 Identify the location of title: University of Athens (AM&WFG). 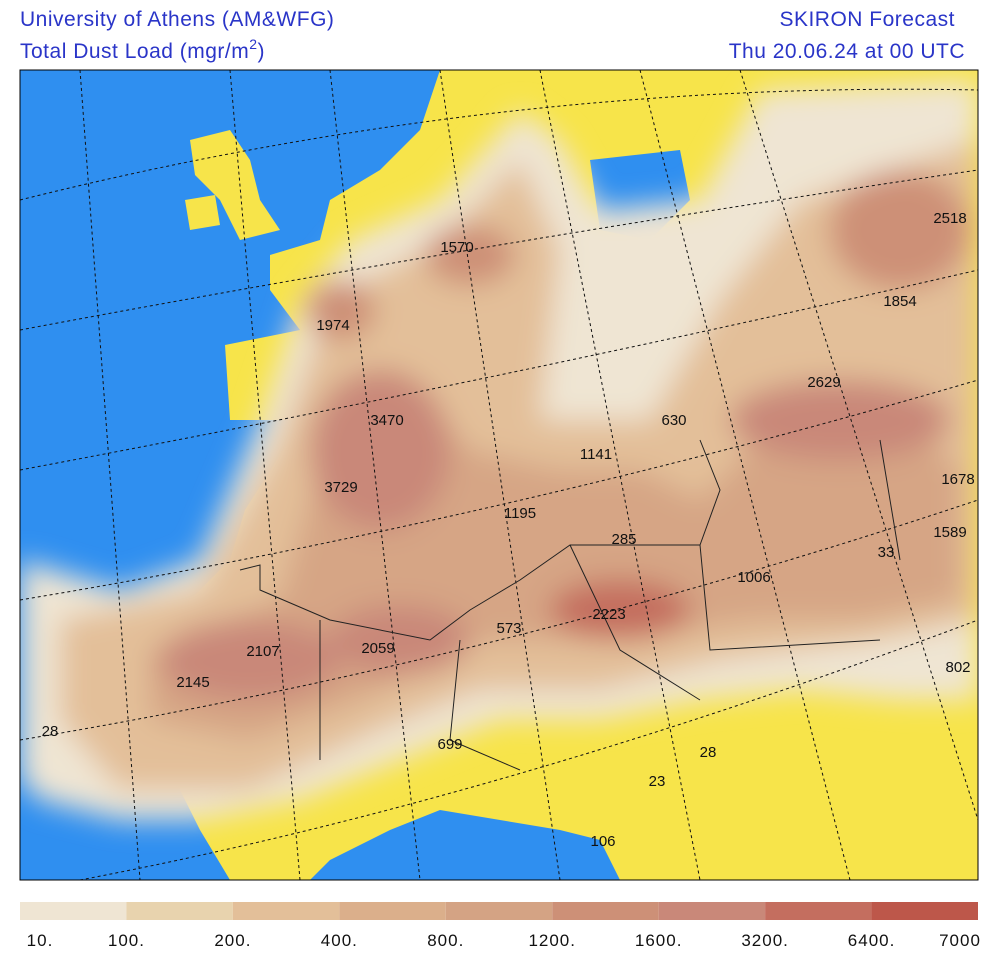
(177, 19).